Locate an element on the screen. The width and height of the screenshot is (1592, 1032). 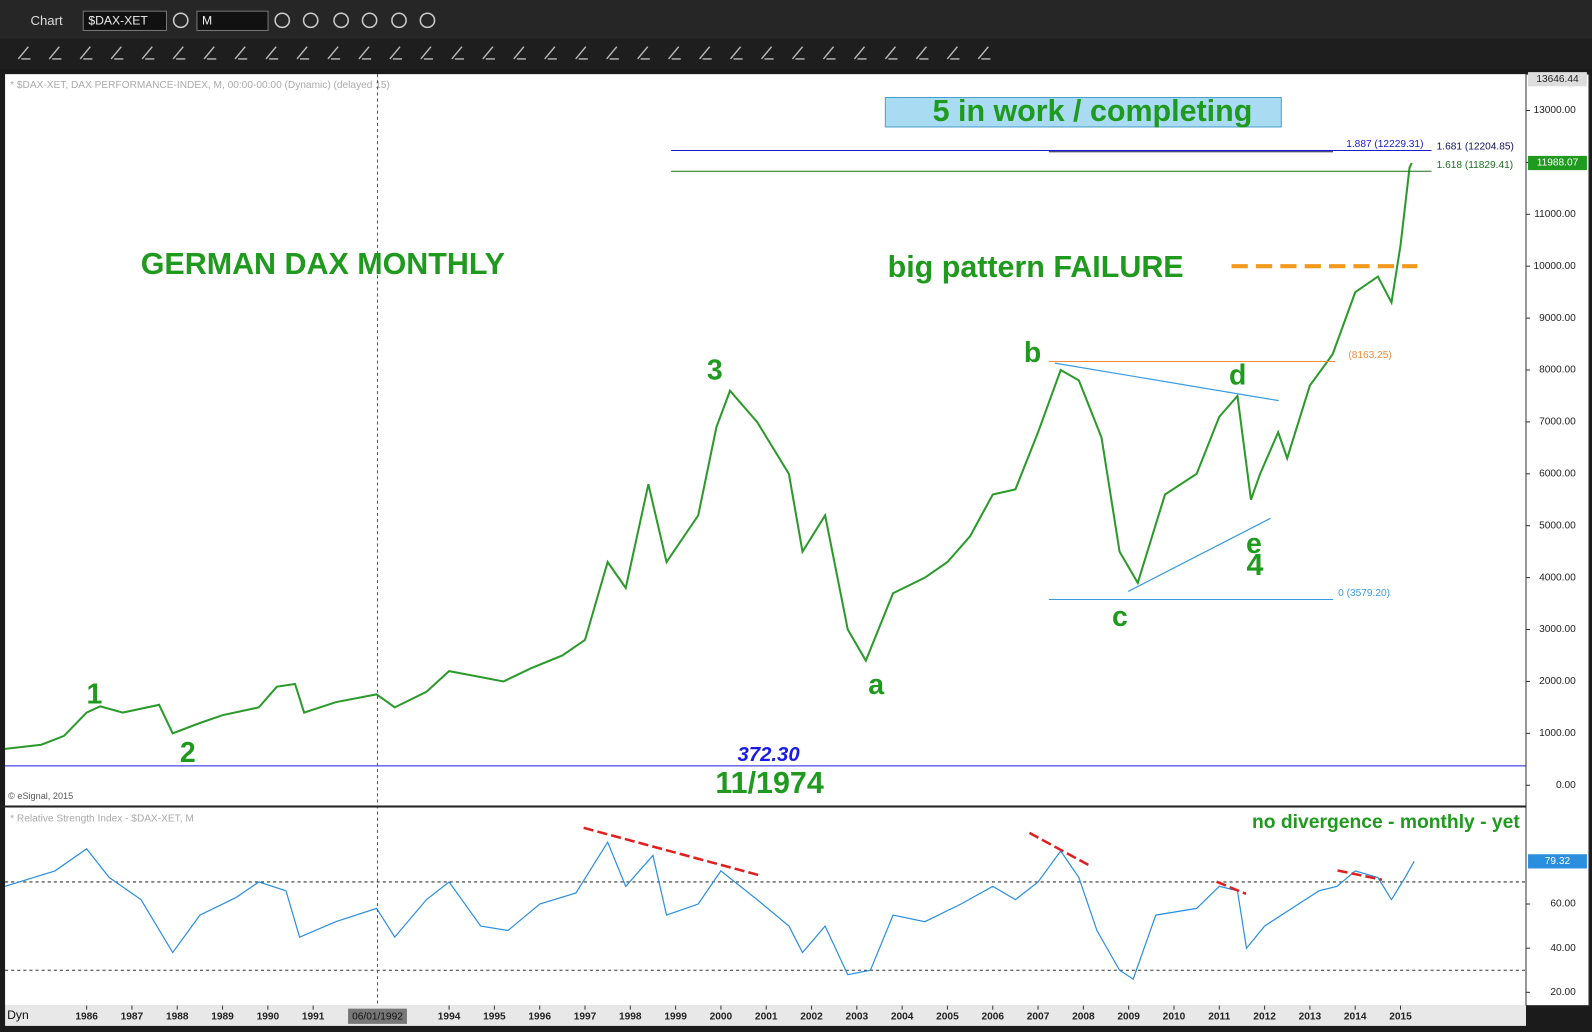
top-marker-box is located at coordinates (1557, 79).